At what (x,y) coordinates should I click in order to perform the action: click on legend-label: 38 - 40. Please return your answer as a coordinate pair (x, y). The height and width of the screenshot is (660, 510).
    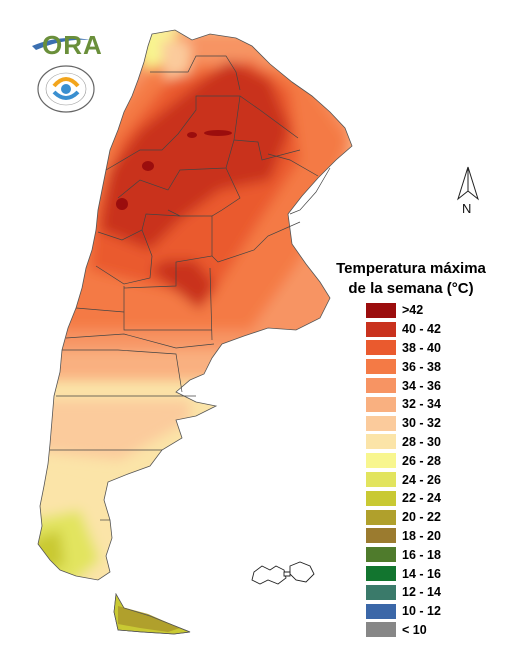
    Looking at the image, I should click on (421, 347).